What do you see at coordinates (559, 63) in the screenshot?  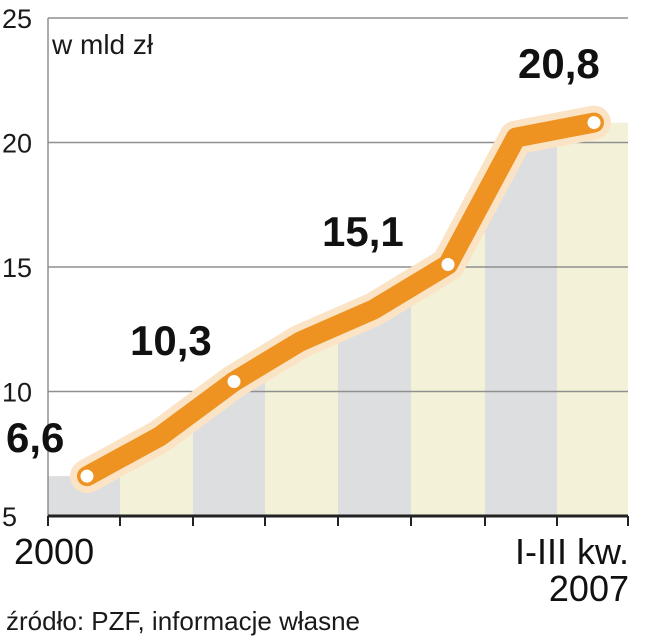 I see `data-label: 20,8` at bounding box center [559, 63].